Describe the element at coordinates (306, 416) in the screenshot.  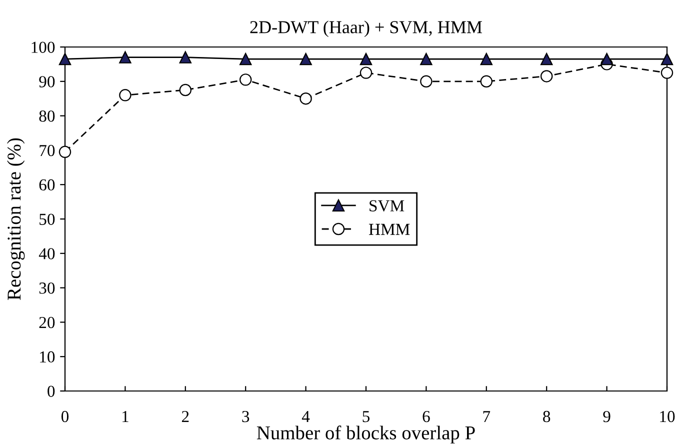
I see `x-tick-label: 4` at that location.